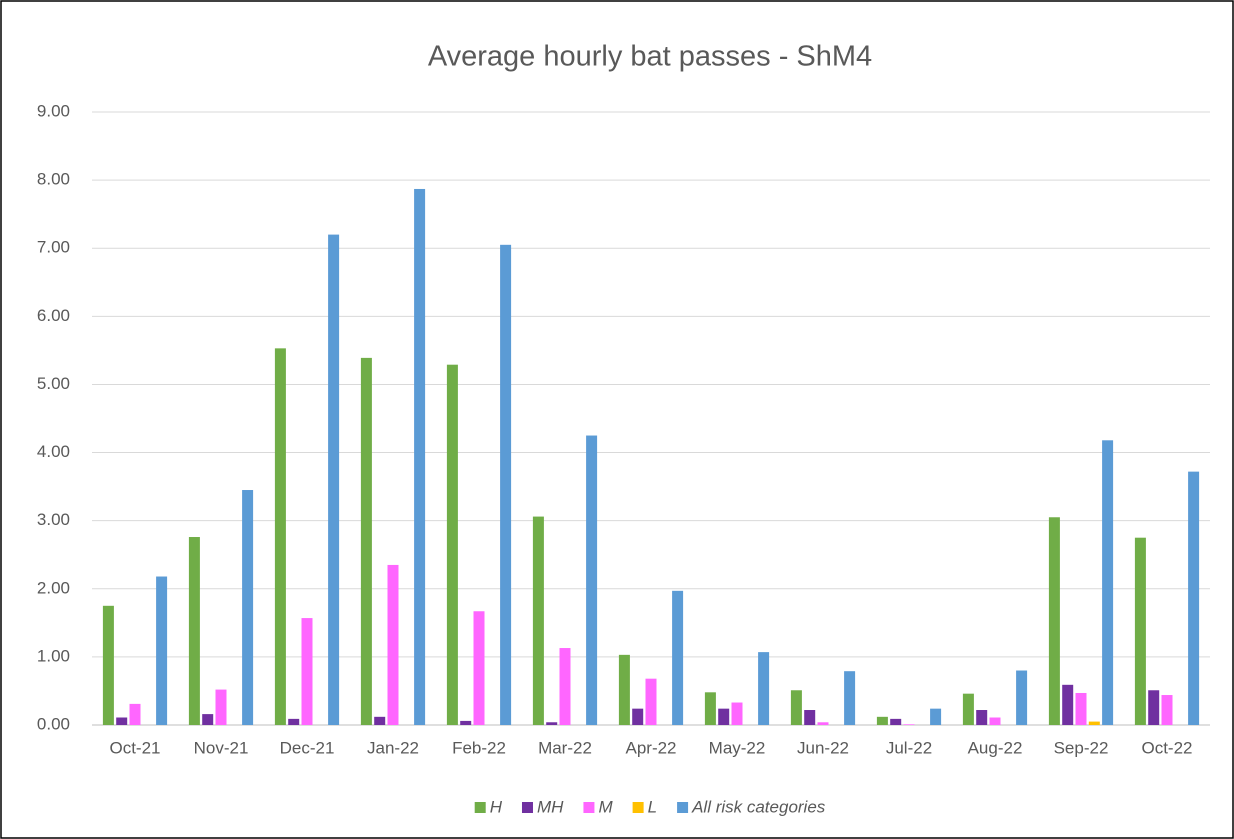 This screenshot has height=839, width=1234. What do you see at coordinates (221, 747) in the screenshot?
I see `x-tick-label: Nov-21` at bounding box center [221, 747].